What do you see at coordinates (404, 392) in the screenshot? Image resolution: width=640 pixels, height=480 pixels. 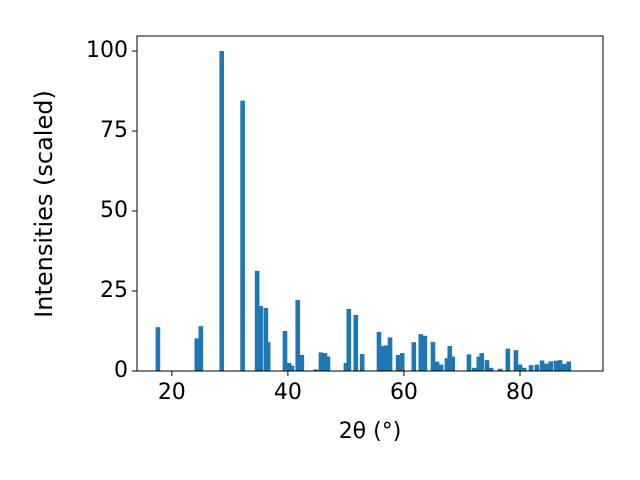 I see `x-tick-label: 60` at bounding box center [404, 392].